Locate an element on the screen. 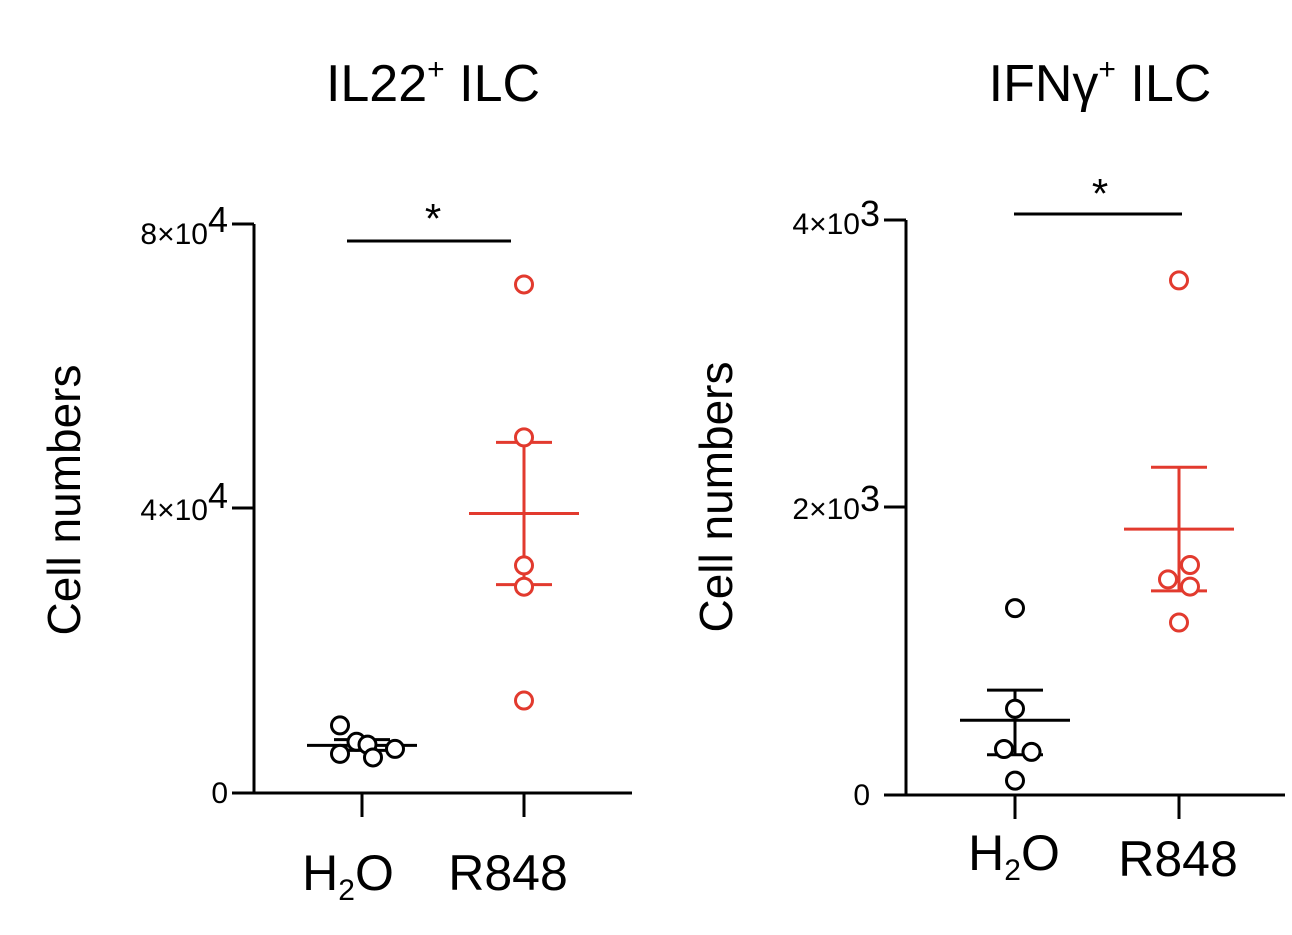 This screenshot has width=1292, height=935. y-tick-label: 8×10⁴ is located at coordinates (184, 225).